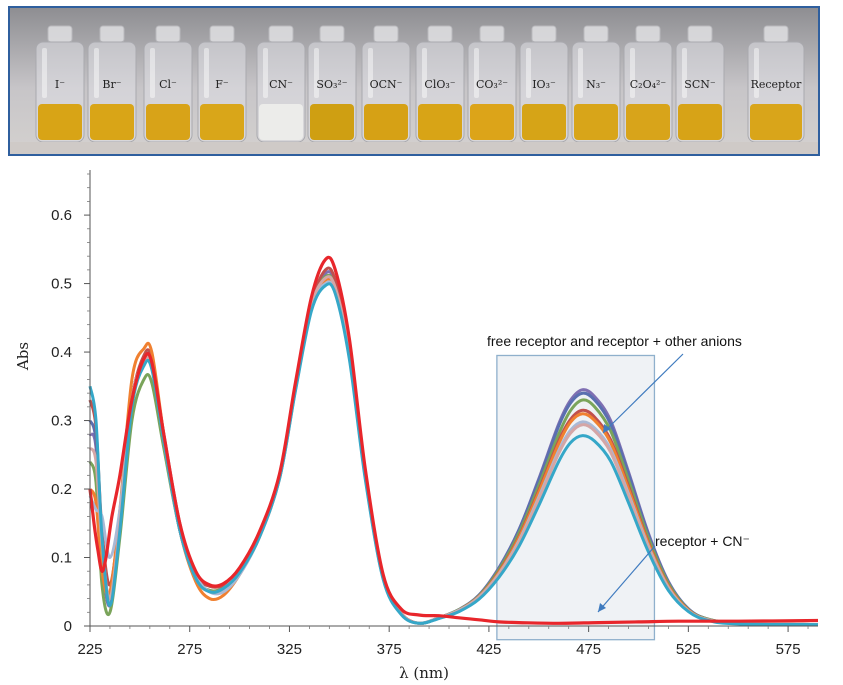 Image resolution: width=843 pixels, height=685 pixels. I want to click on vial-label: CN⁻, so click(281, 84).